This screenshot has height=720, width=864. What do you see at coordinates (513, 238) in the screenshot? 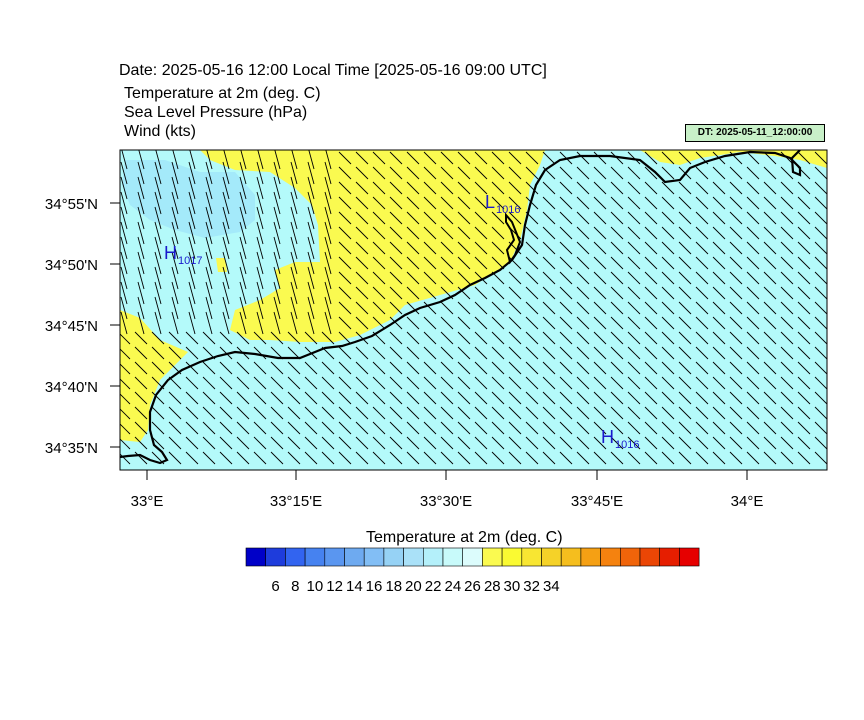
I see `lagoon-shore` at bounding box center [513, 238].